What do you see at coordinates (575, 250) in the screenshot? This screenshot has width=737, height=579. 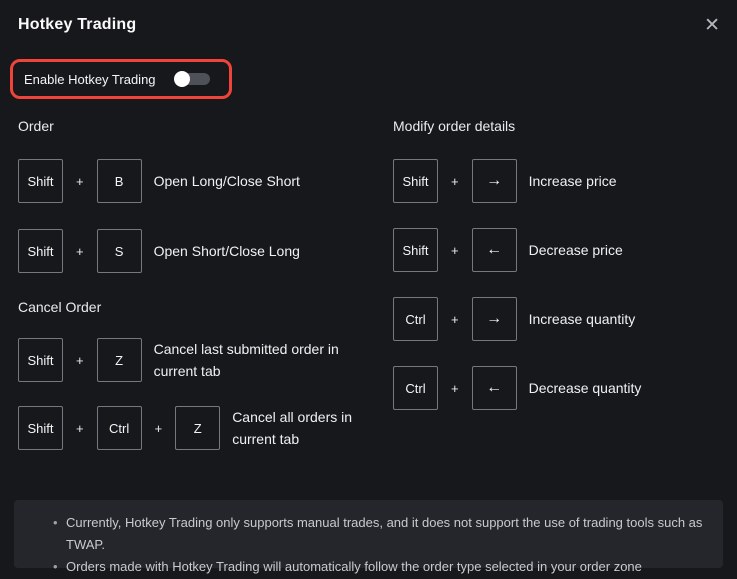 I see `hotkey-description: Decrease price` at bounding box center [575, 250].